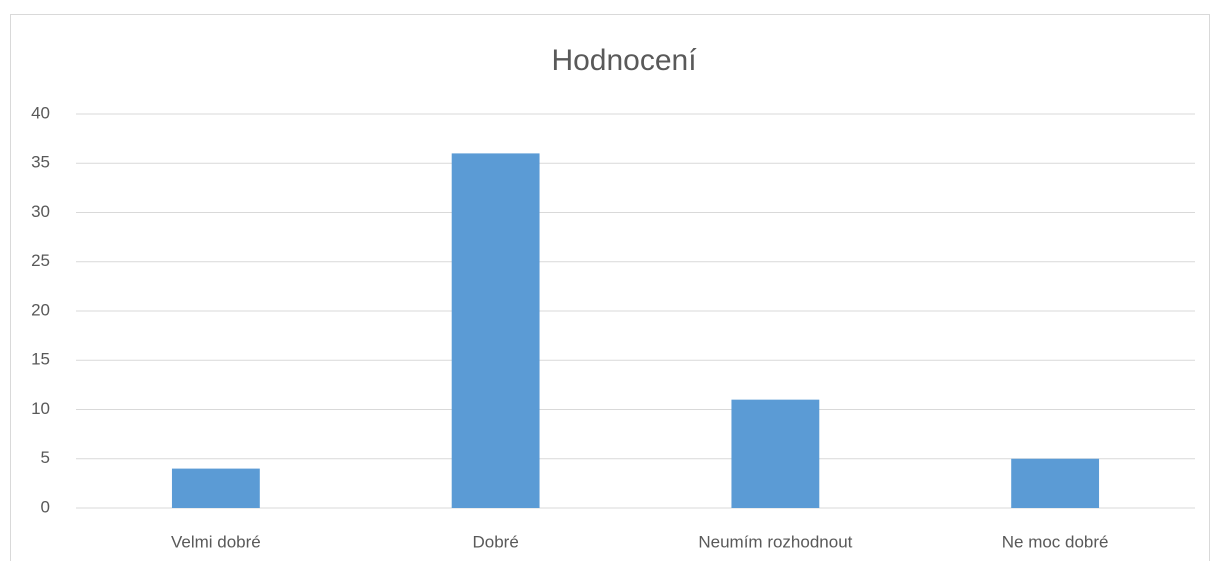 The image size is (1211, 561). Describe the element at coordinates (216, 541) in the screenshot. I see `x-tick-label: Velmi dobré` at that location.